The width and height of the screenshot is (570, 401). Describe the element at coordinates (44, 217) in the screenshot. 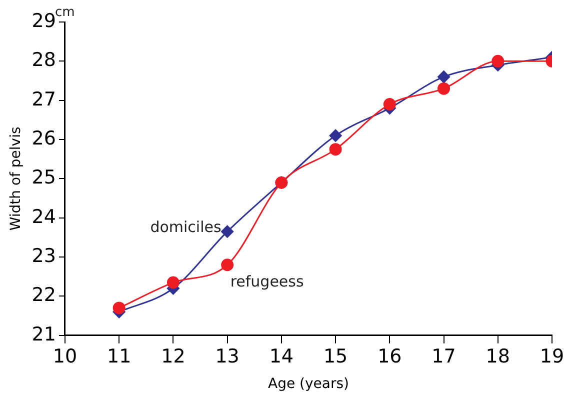

I see `y-tick-label: 24` at that location.